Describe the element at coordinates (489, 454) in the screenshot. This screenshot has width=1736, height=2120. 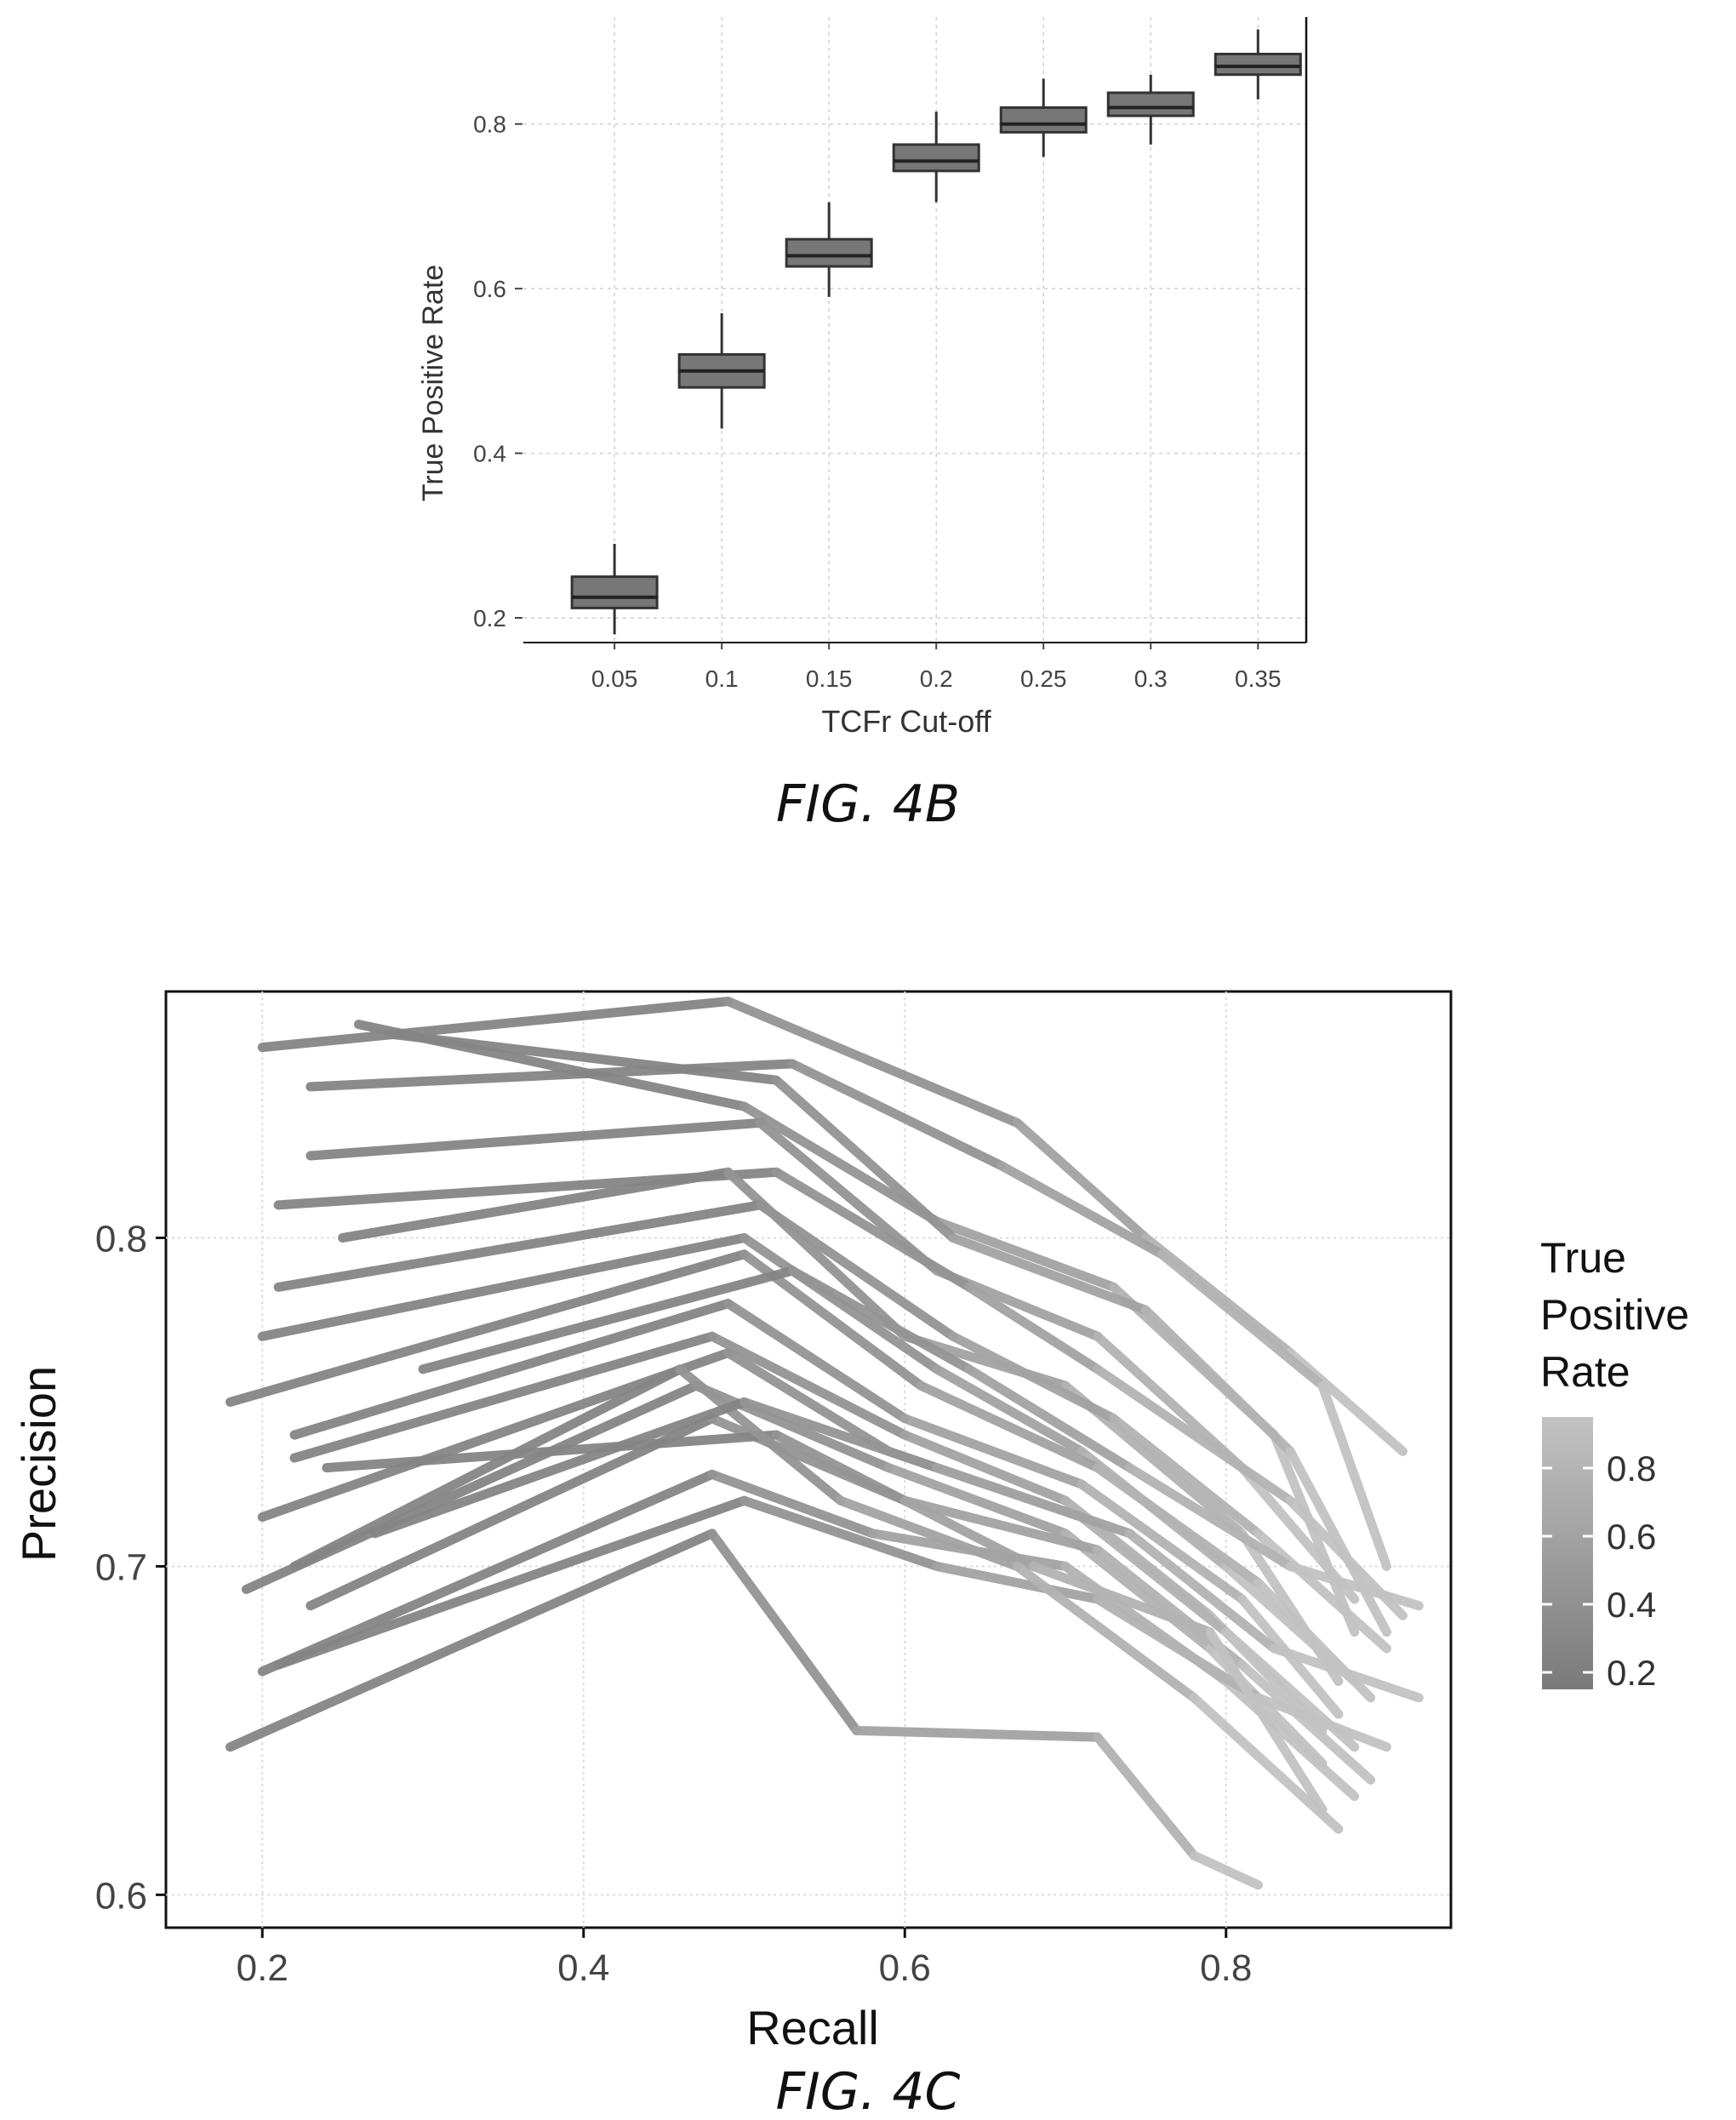
I see `fig-4b-y-tick-label: 0.4` at that location.